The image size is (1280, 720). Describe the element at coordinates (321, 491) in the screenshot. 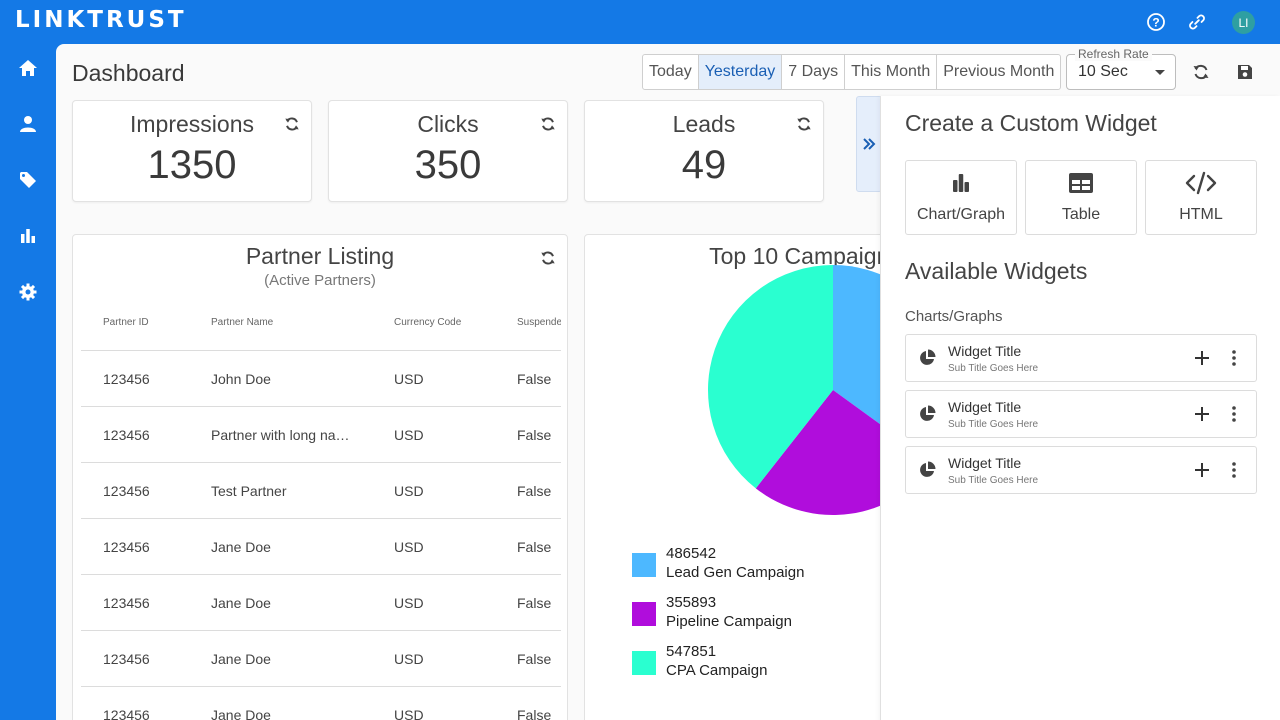

I see `table-row: 123456 Test Partner USD False` at that location.